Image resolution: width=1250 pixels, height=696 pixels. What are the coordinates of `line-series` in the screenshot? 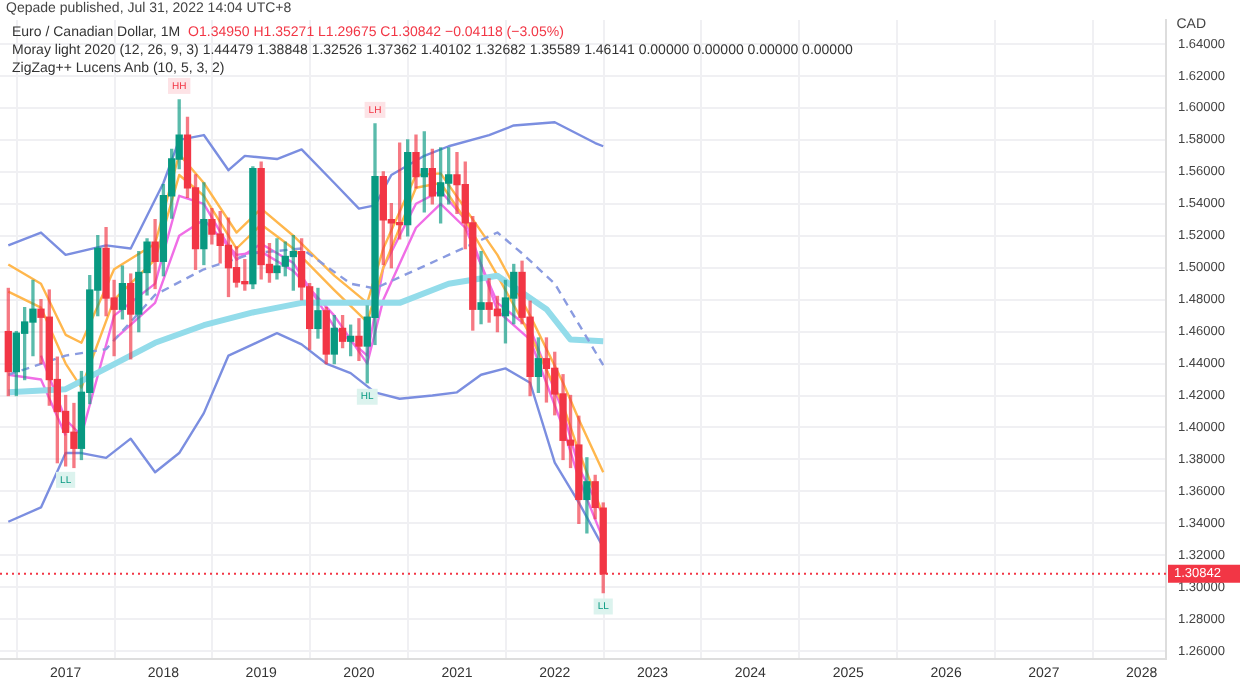 It's located at (306, 303).